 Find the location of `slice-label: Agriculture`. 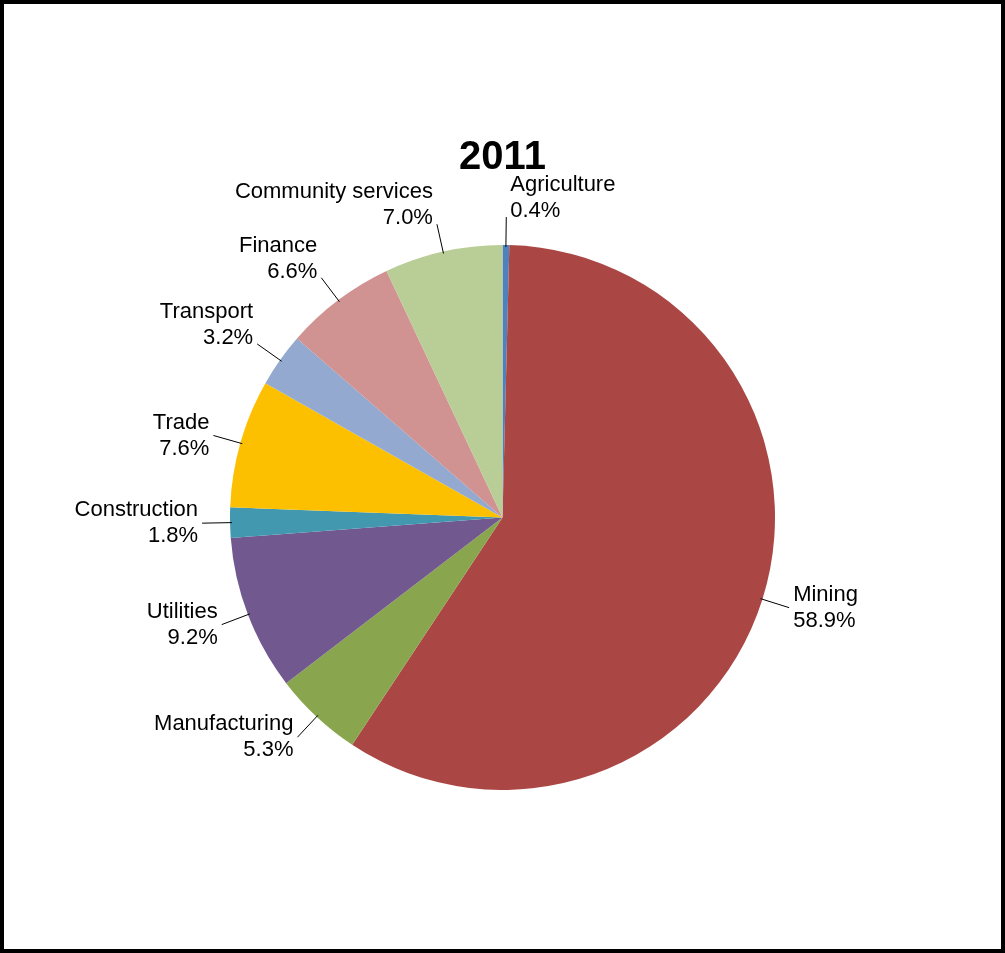

slice-label: Agriculture is located at coordinates (563, 184).